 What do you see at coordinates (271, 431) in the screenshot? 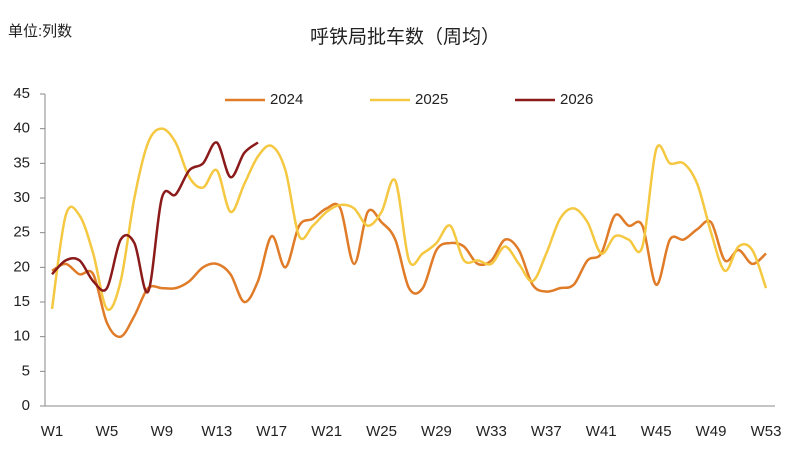
I see `x-tick-label: W17` at bounding box center [271, 431].